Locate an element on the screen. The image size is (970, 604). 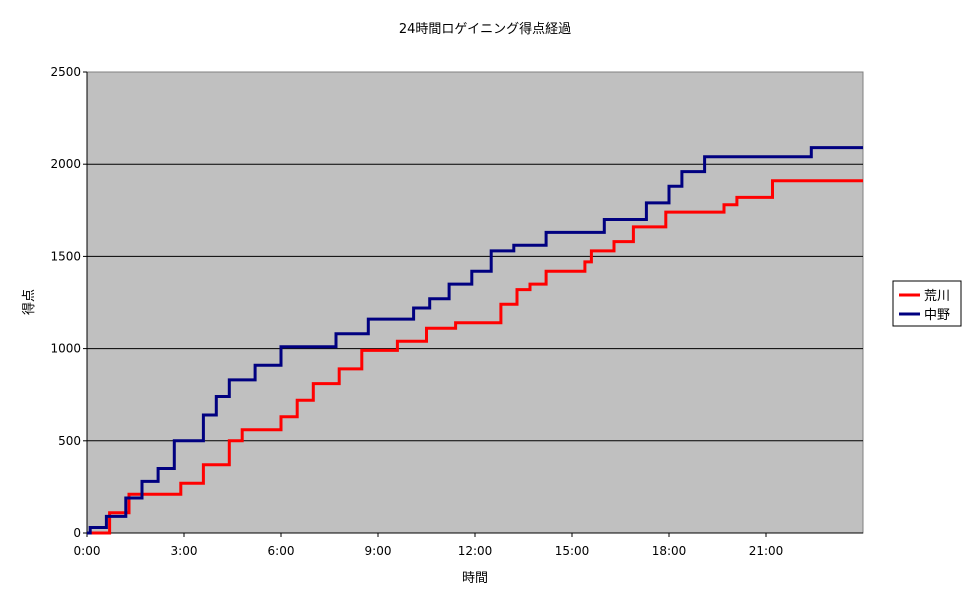
x-tick-label: 0:00 is located at coordinates (87, 551).